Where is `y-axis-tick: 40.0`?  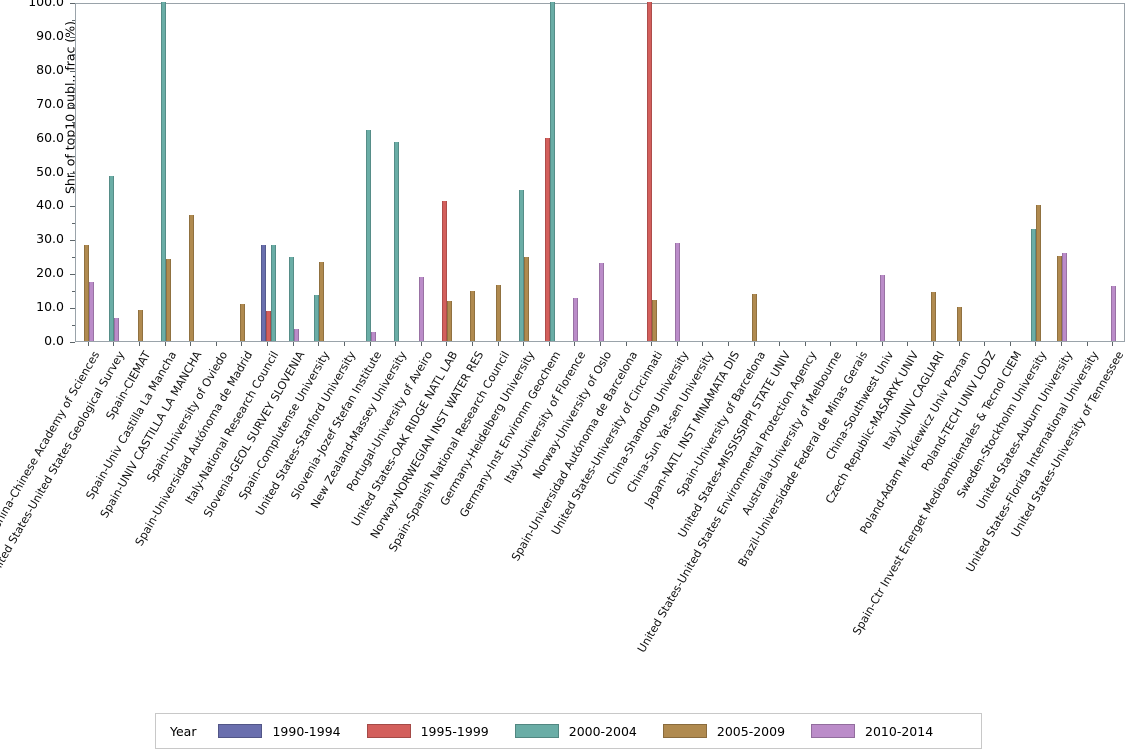 y-axis-tick: 40.0 is located at coordinates (37, 204).